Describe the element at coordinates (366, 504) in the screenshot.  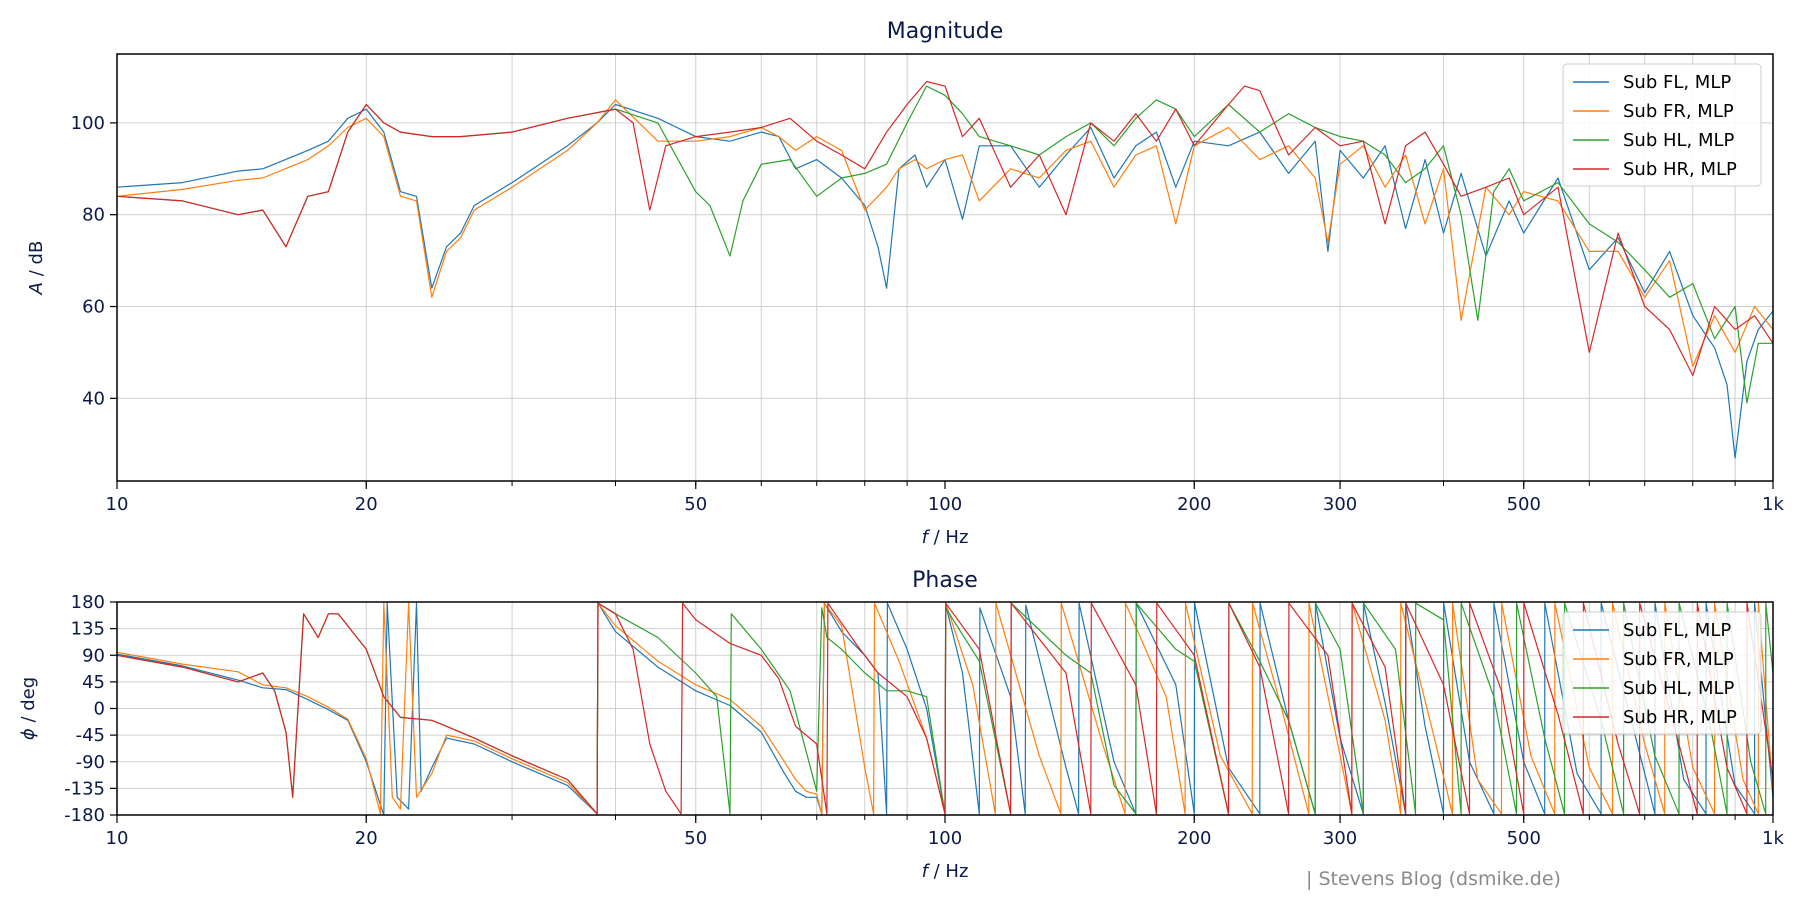
I see `magnitude-xtick-label: 20` at that location.